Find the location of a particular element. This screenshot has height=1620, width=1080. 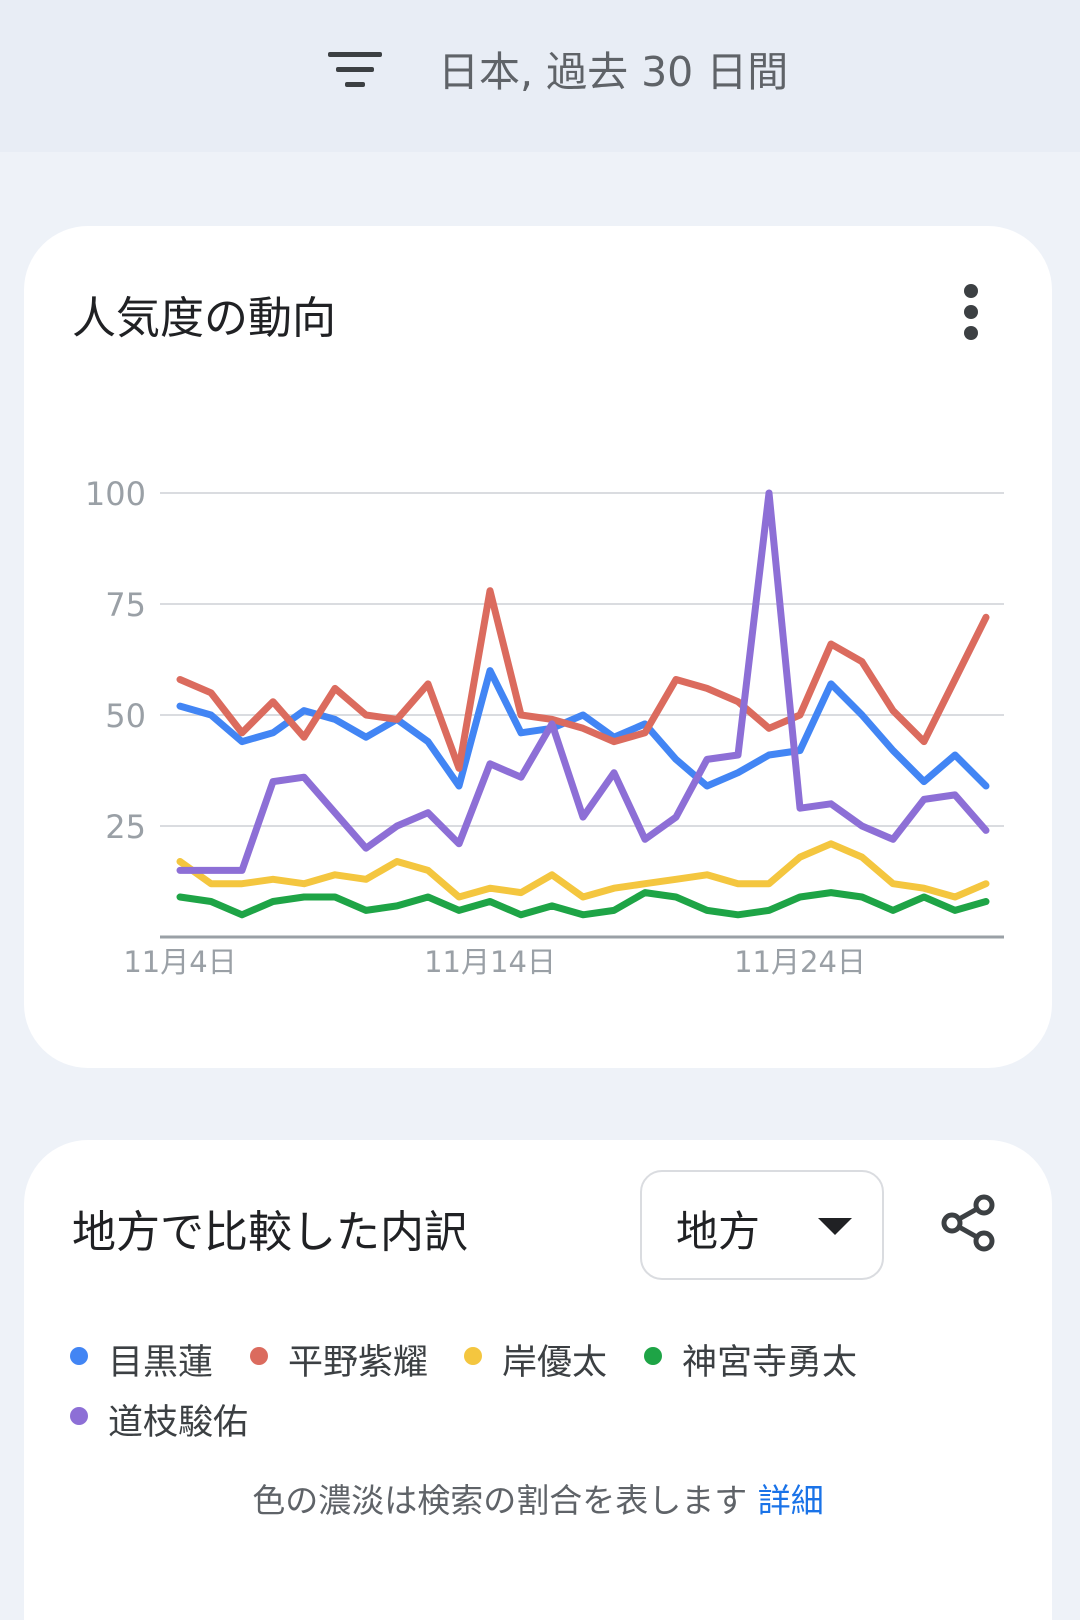

y-tick-label: 100 is located at coordinates (115, 494).